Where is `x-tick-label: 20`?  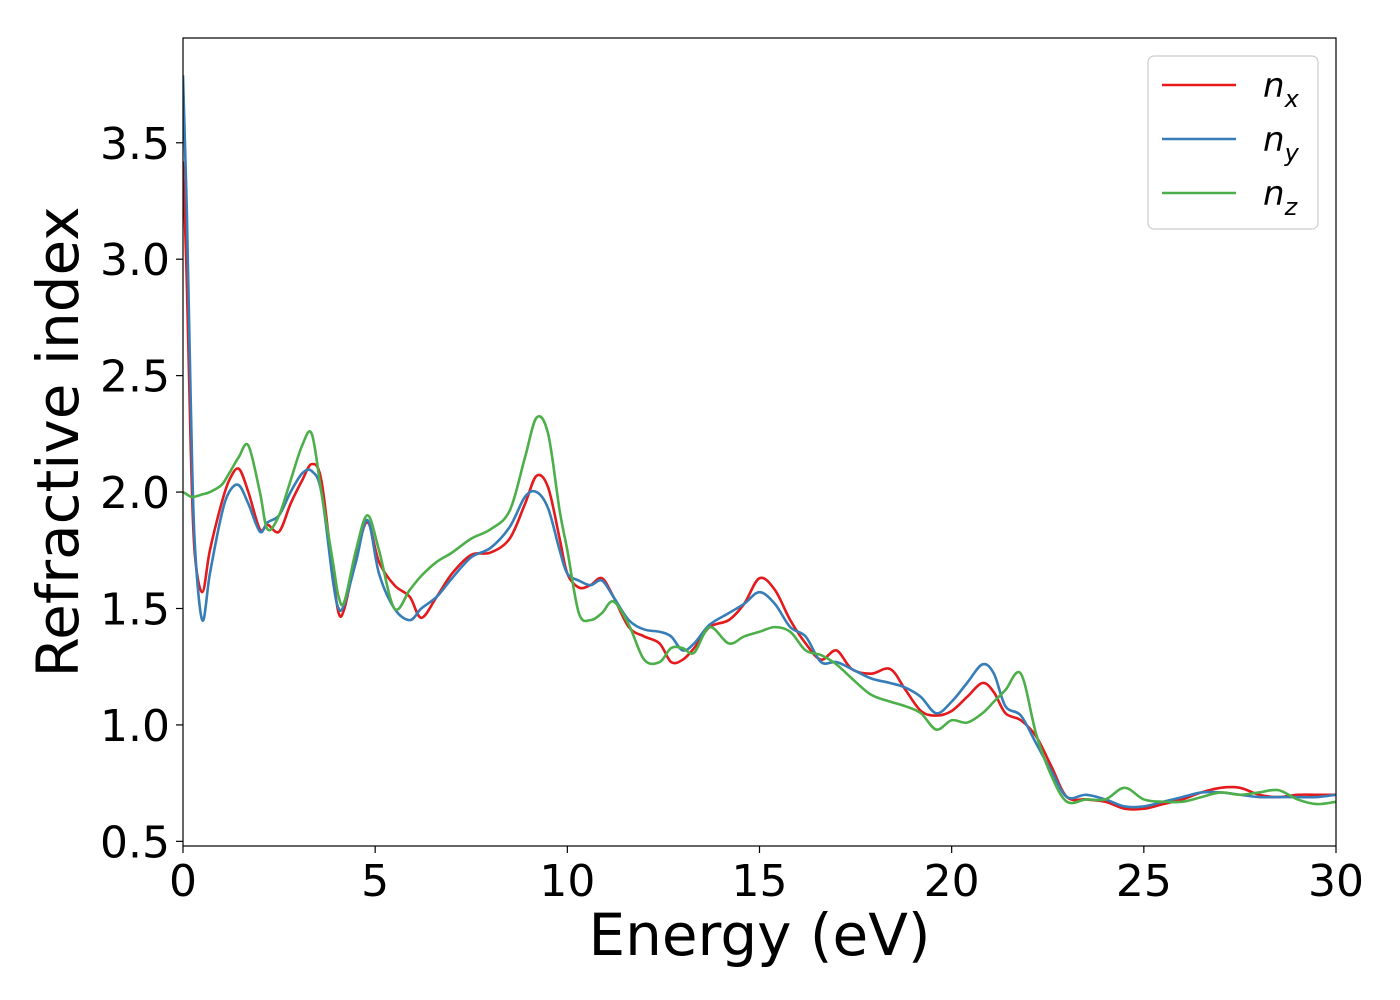
x-tick-label: 20 is located at coordinates (952, 881).